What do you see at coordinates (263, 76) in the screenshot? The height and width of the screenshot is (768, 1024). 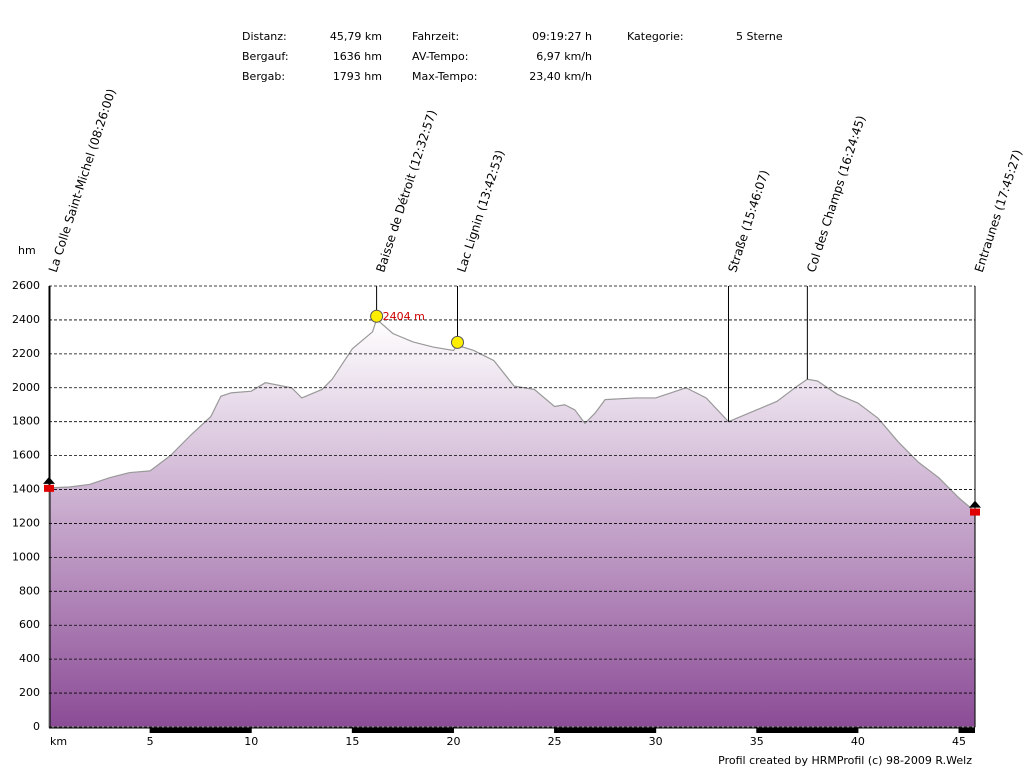 I see `stat-label: Bergab:` at bounding box center [263, 76].